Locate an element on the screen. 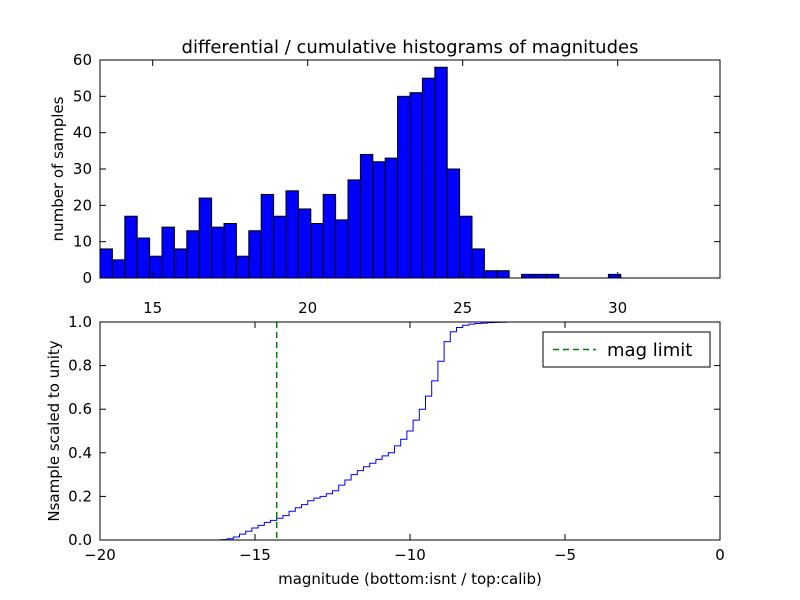  y-tick-label: 1.0 is located at coordinates (80, 322).